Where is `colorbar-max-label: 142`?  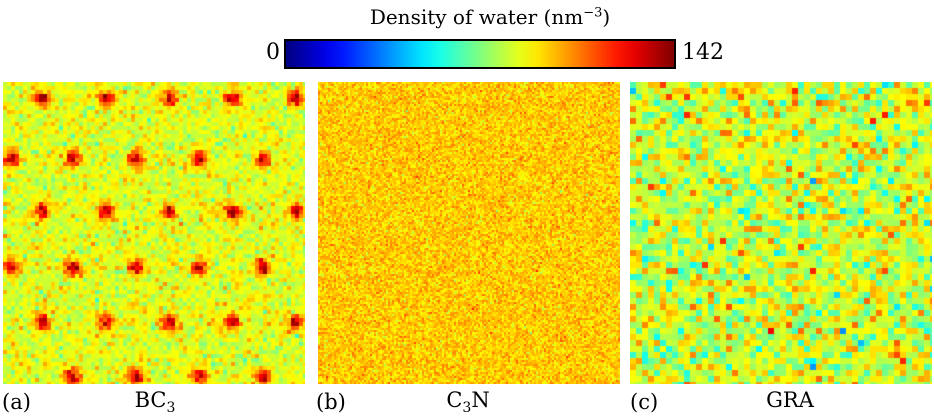
colorbar-max-label: 142 is located at coordinates (703, 52).